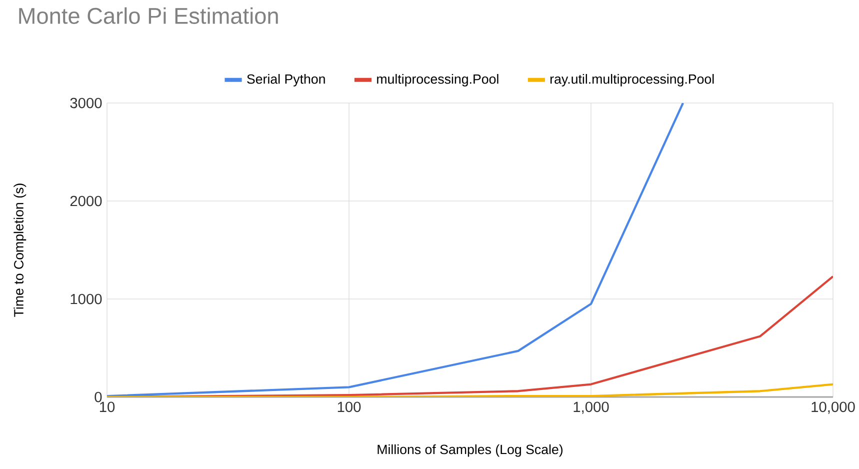 The height and width of the screenshot is (469, 859). Describe the element at coordinates (591, 408) in the screenshot. I see `x-tick-label: 1,000` at that location.